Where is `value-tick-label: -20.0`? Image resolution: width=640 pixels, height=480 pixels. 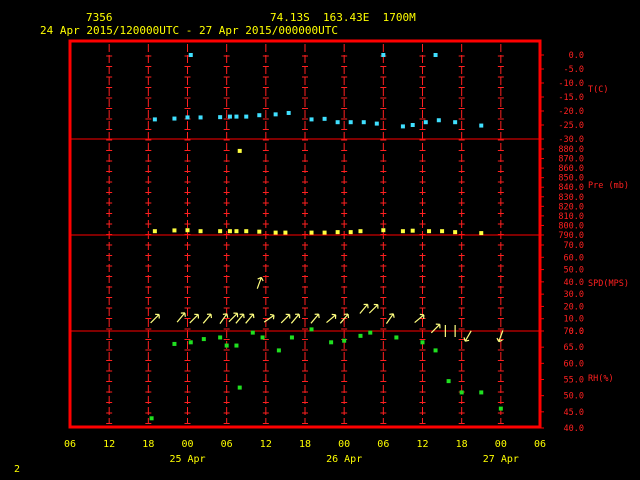
value-tick-label: -20.0 is located at coordinates (571, 112).